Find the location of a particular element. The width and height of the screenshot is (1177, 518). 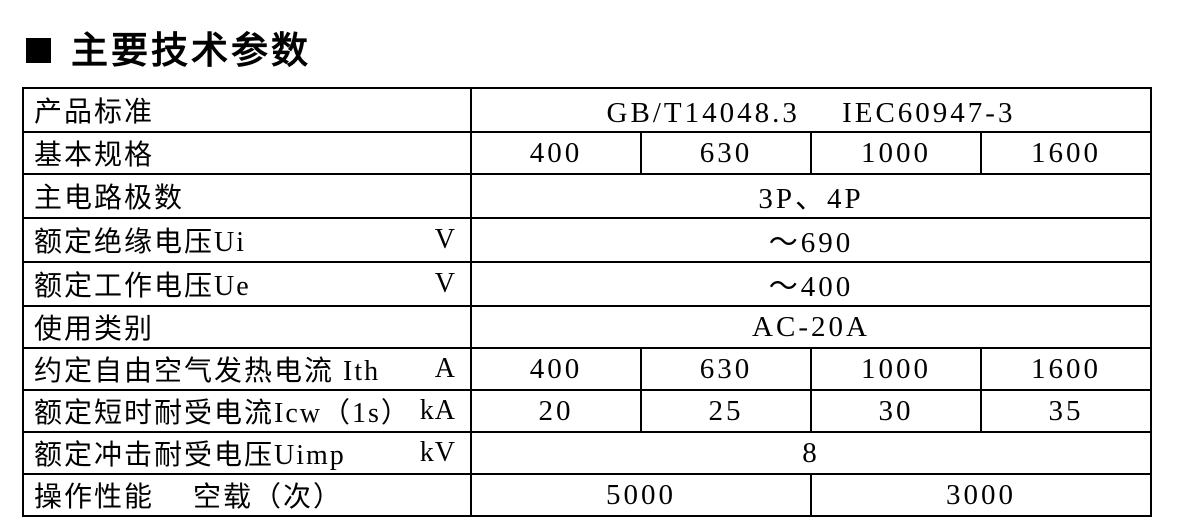

row-value-cell: 5000 is located at coordinates (641, 495).